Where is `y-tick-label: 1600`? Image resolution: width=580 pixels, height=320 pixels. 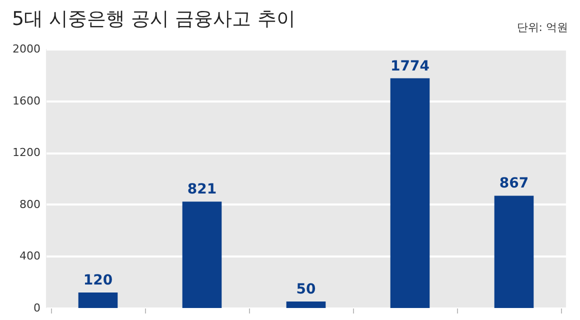
y-tick-label: 1600 is located at coordinates (26, 101).